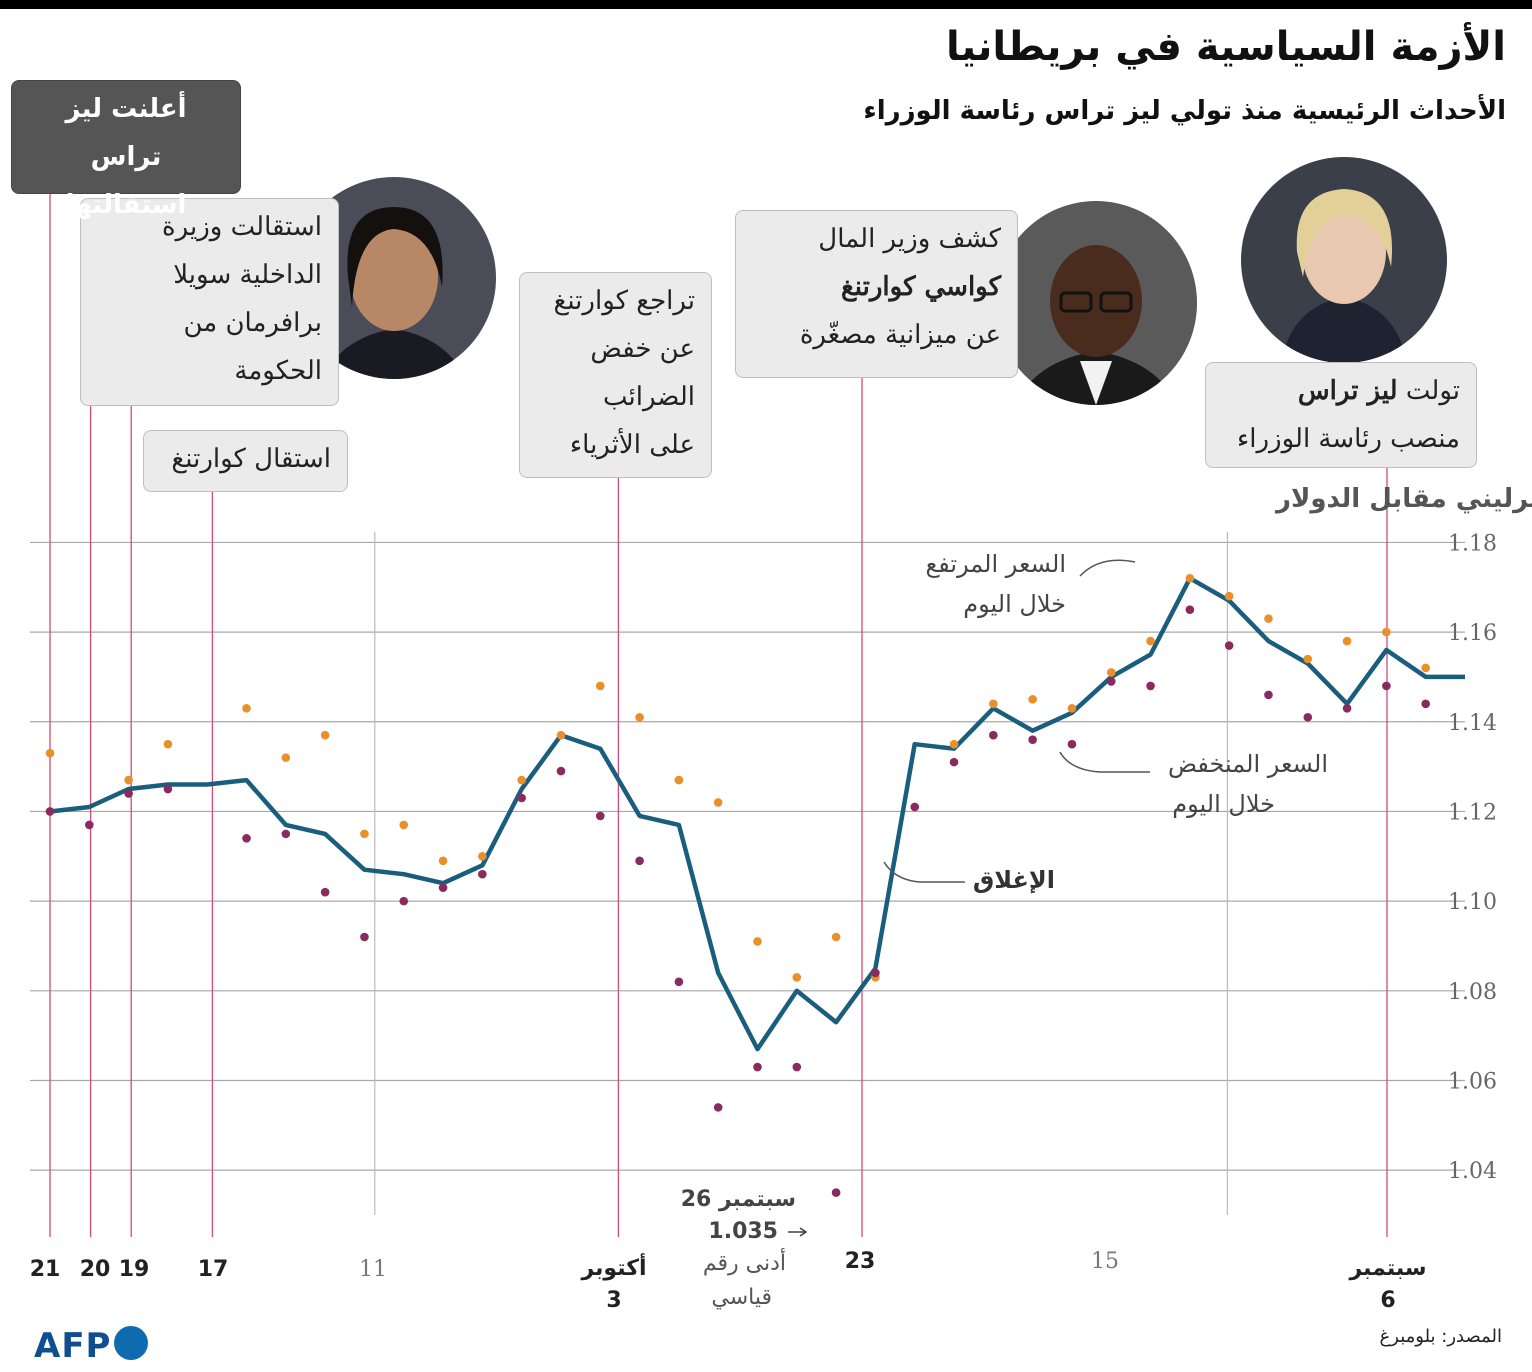 This screenshot has height=1372, width=1532. What do you see at coordinates (1472, 633) in the screenshot?
I see `y-tick-label: 1.16` at bounding box center [1472, 633].